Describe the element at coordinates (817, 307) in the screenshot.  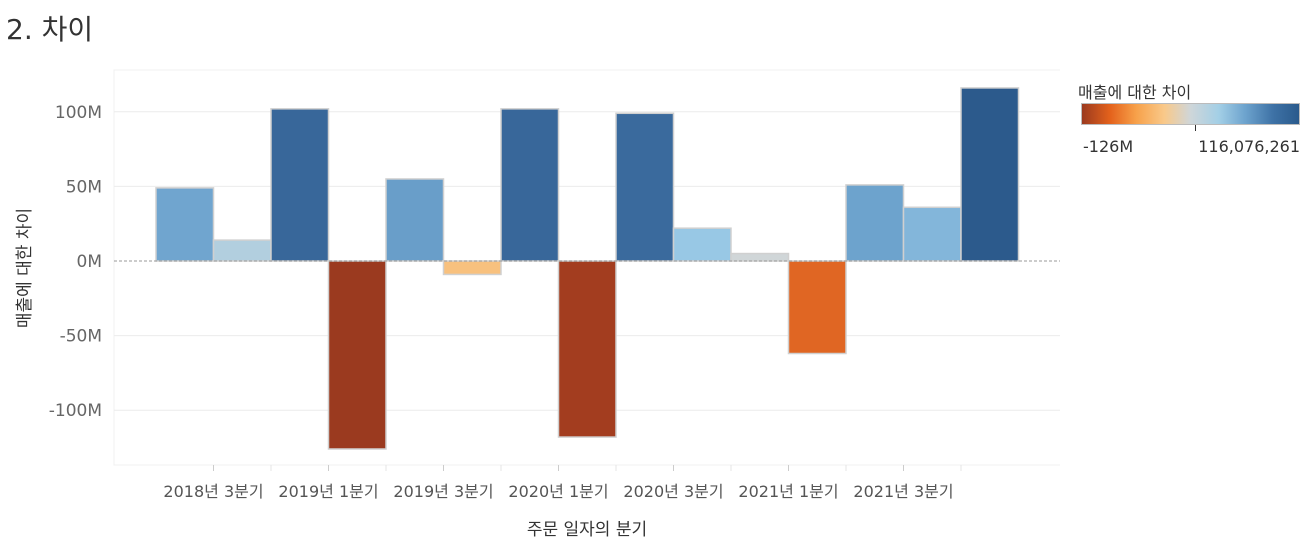
I see `bar-2021-q1` at that location.